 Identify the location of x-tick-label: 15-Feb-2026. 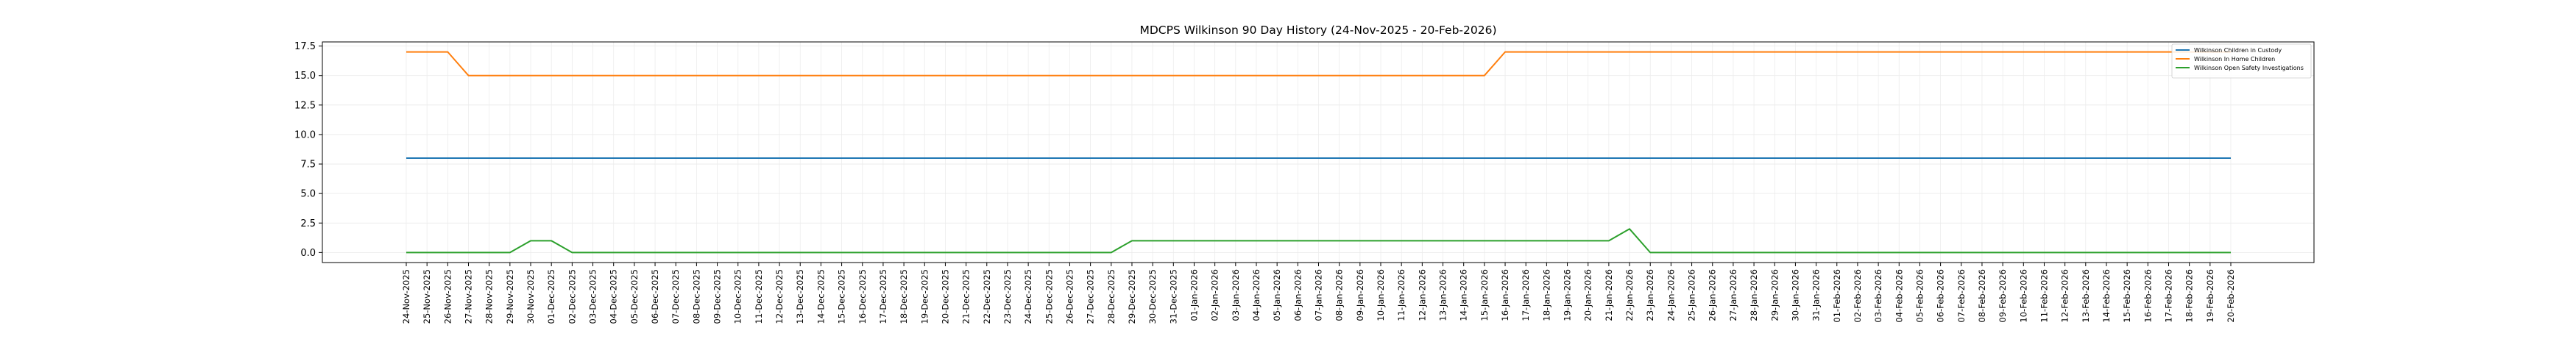
(2127, 296).